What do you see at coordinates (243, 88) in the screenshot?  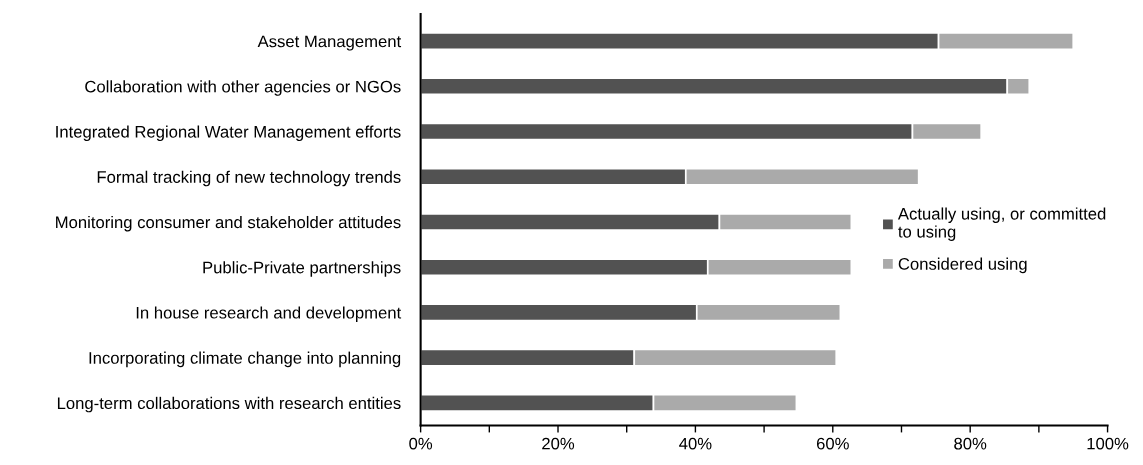 I see `y-tick-label: Collaboration with other agencies or NGOs` at bounding box center [243, 88].